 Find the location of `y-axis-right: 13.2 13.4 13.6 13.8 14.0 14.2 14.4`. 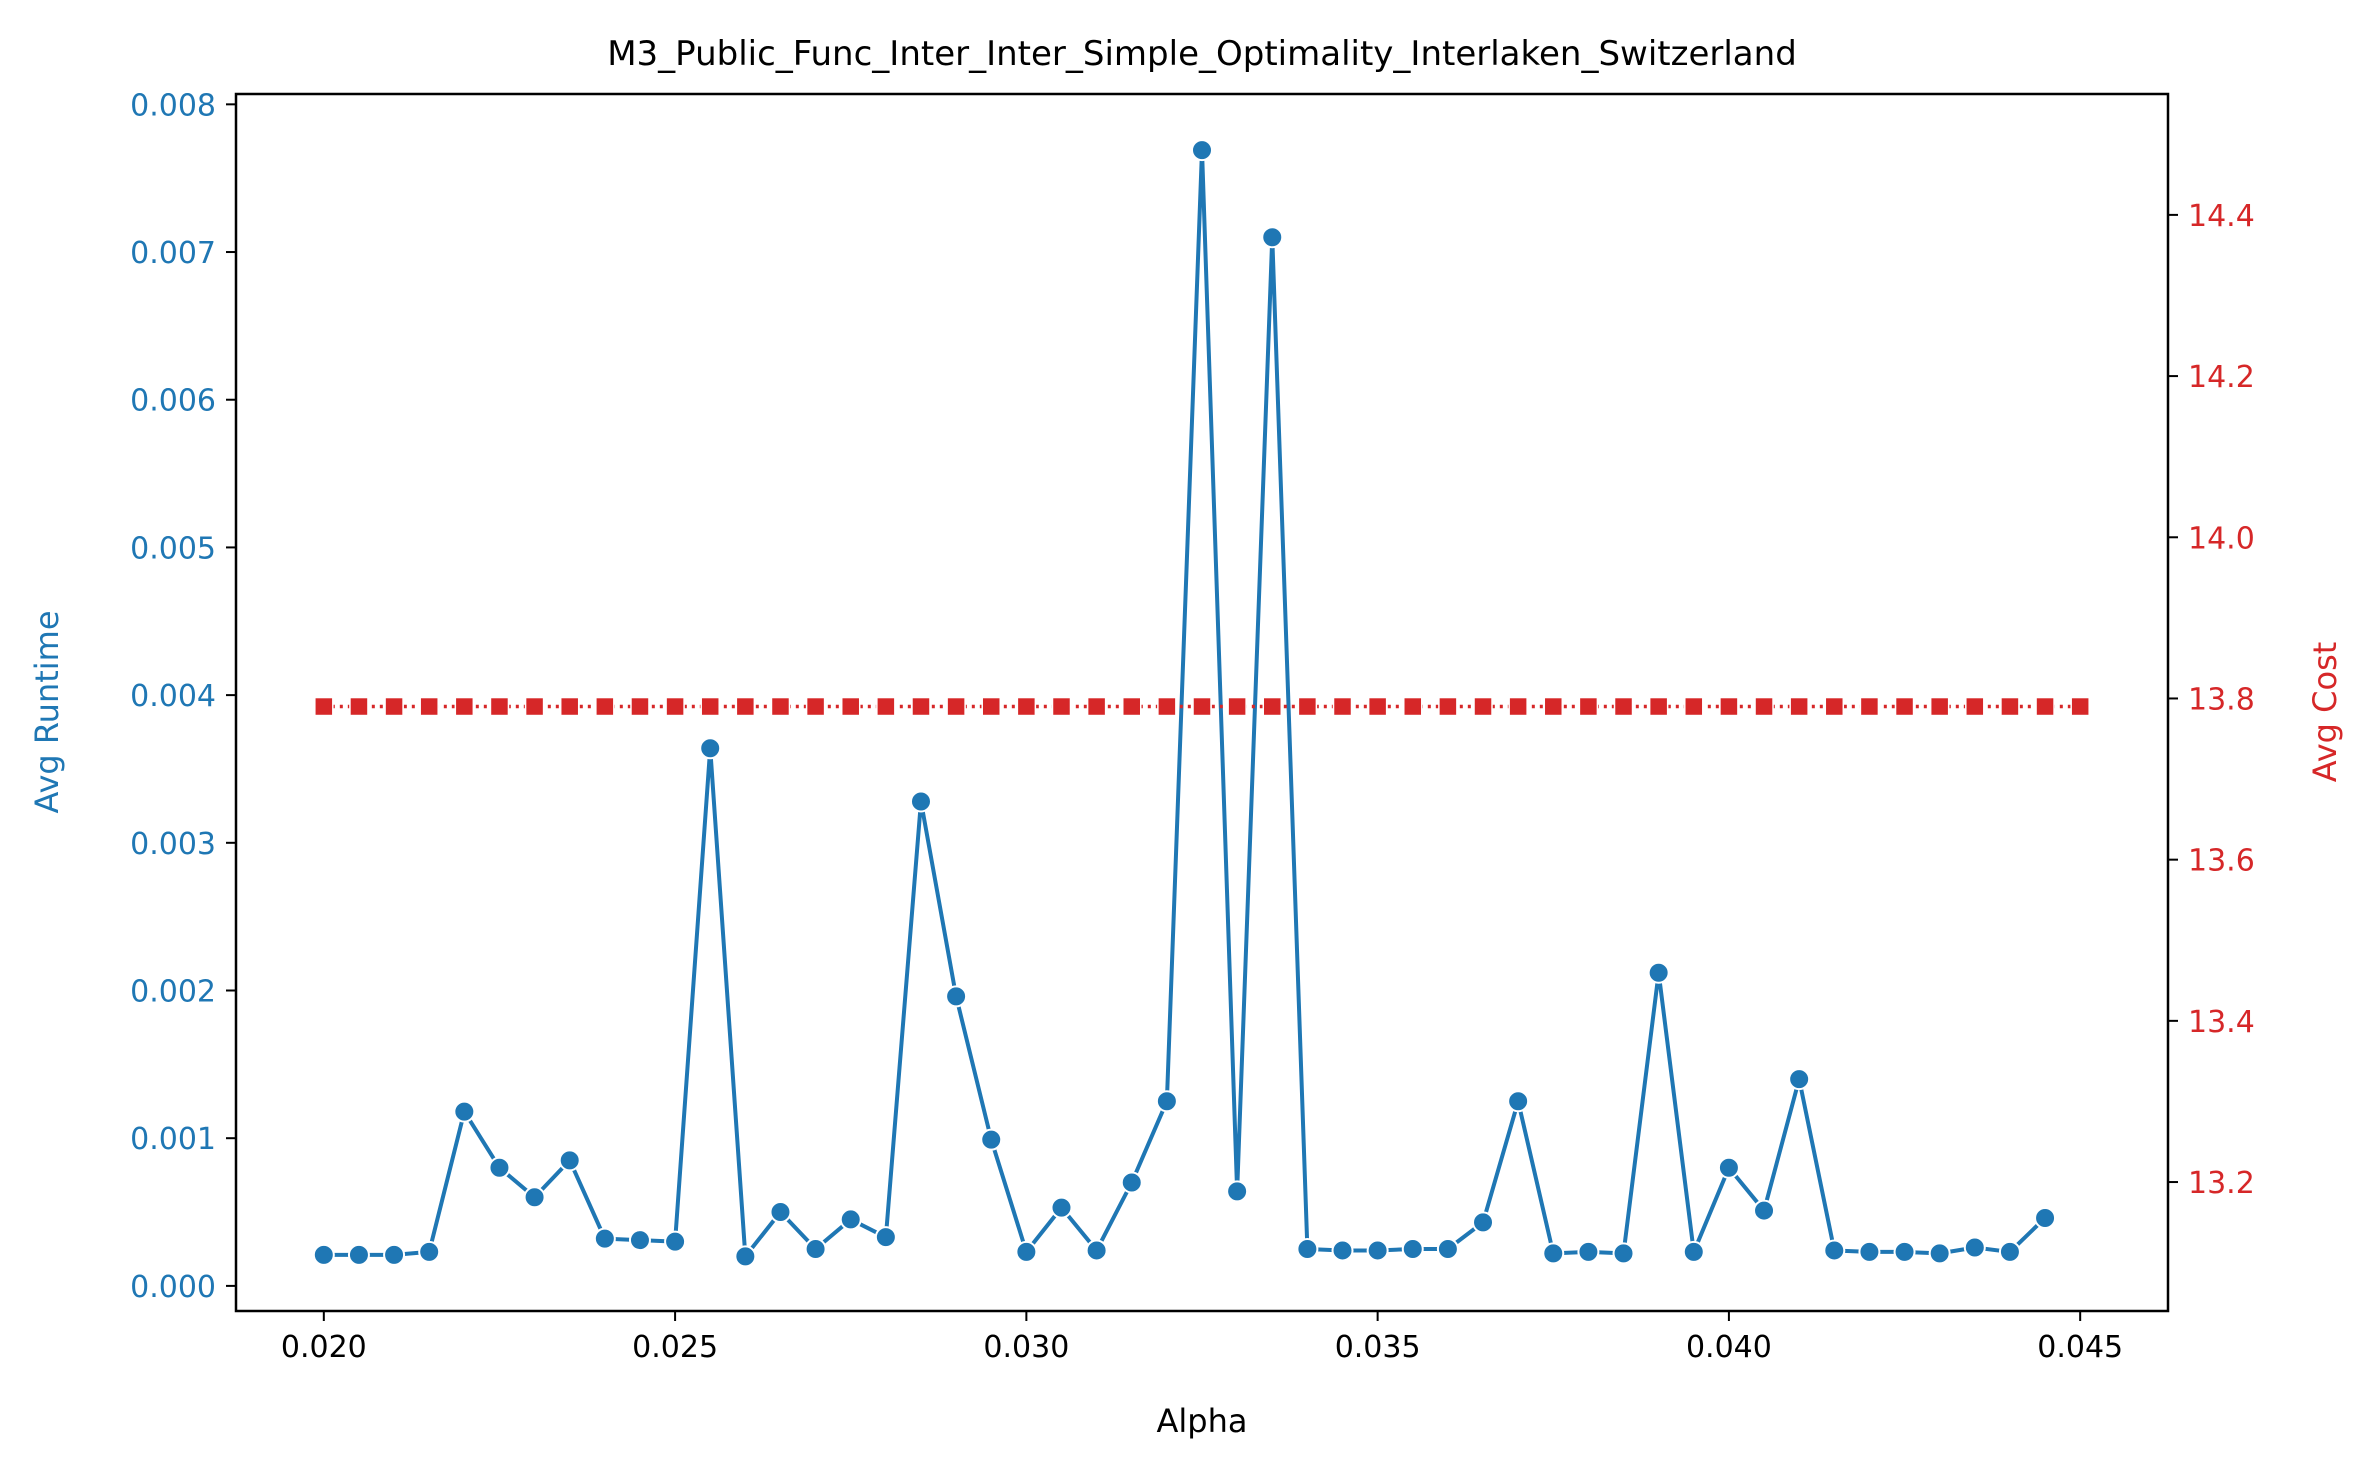

y-axis-right: 13.2 13.4 13.6 13.8 14.0 14.2 14.4 is located at coordinates (2211, 700).